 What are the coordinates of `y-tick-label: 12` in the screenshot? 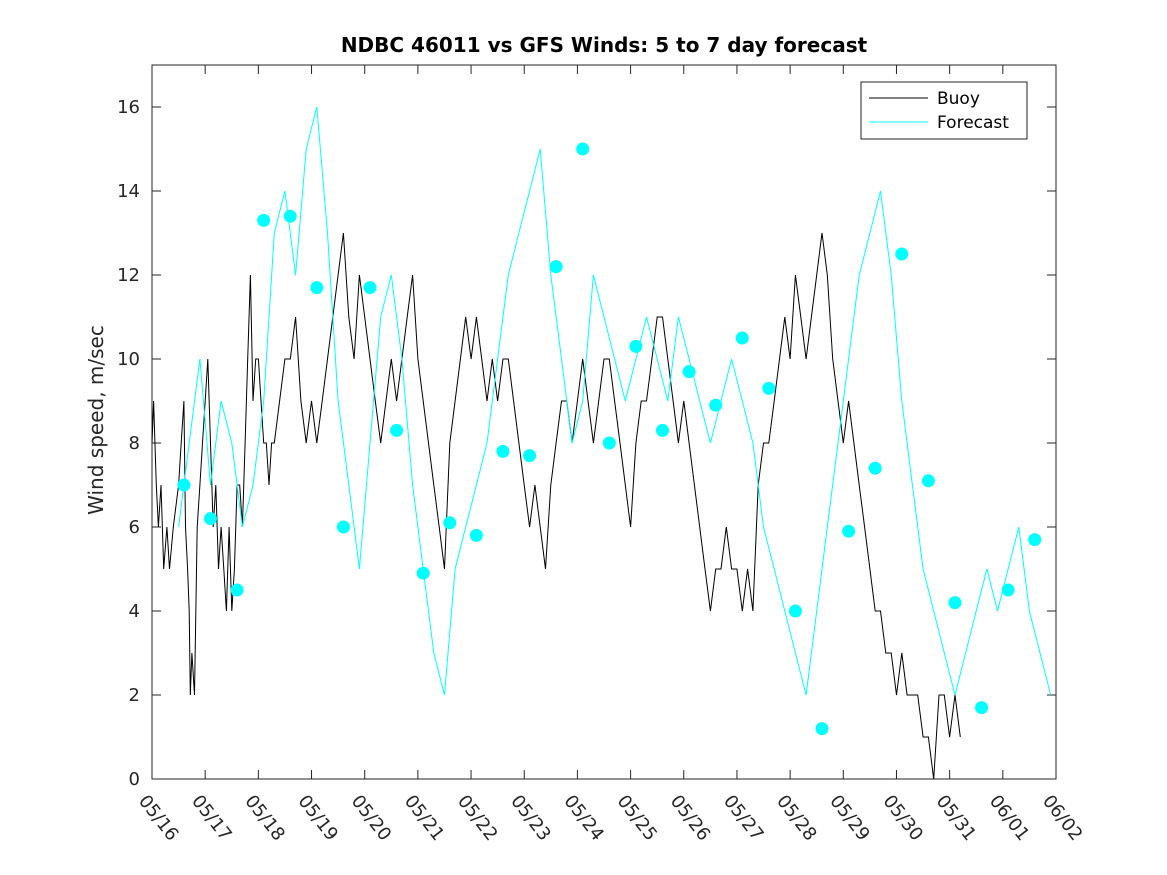 It's located at (128, 275).